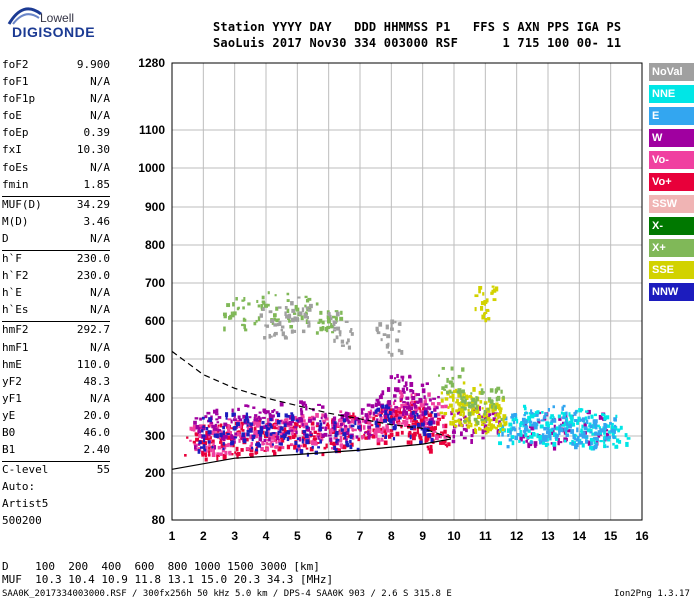  What do you see at coordinates (100, 167) in the screenshot?
I see `param-value: N/A` at bounding box center [100, 167].